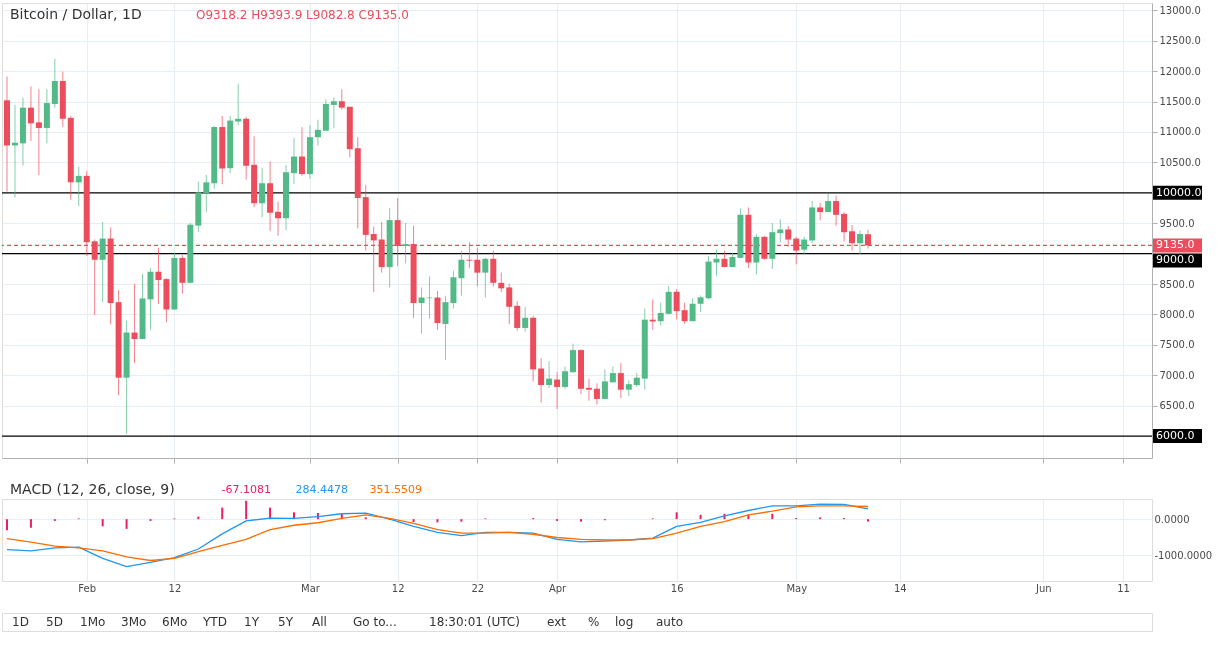  I want to click on y-tick-label: 12500.0, so click(1180, 41).